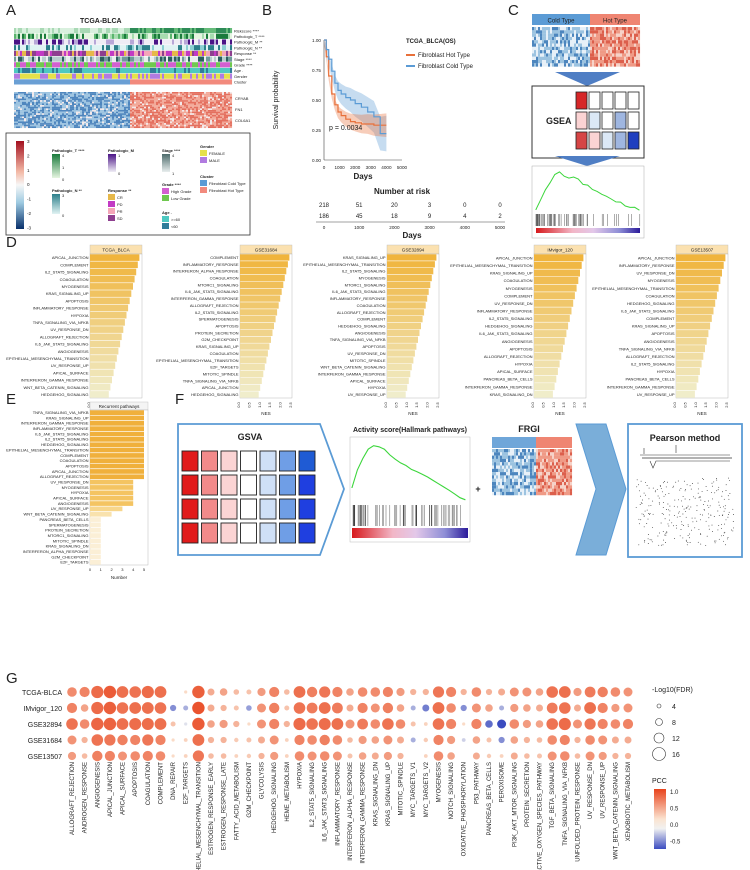  What do you see at coordinates (111, 197) in the screenshot?
I see `response-swatch` at bounding box center [111, 197].